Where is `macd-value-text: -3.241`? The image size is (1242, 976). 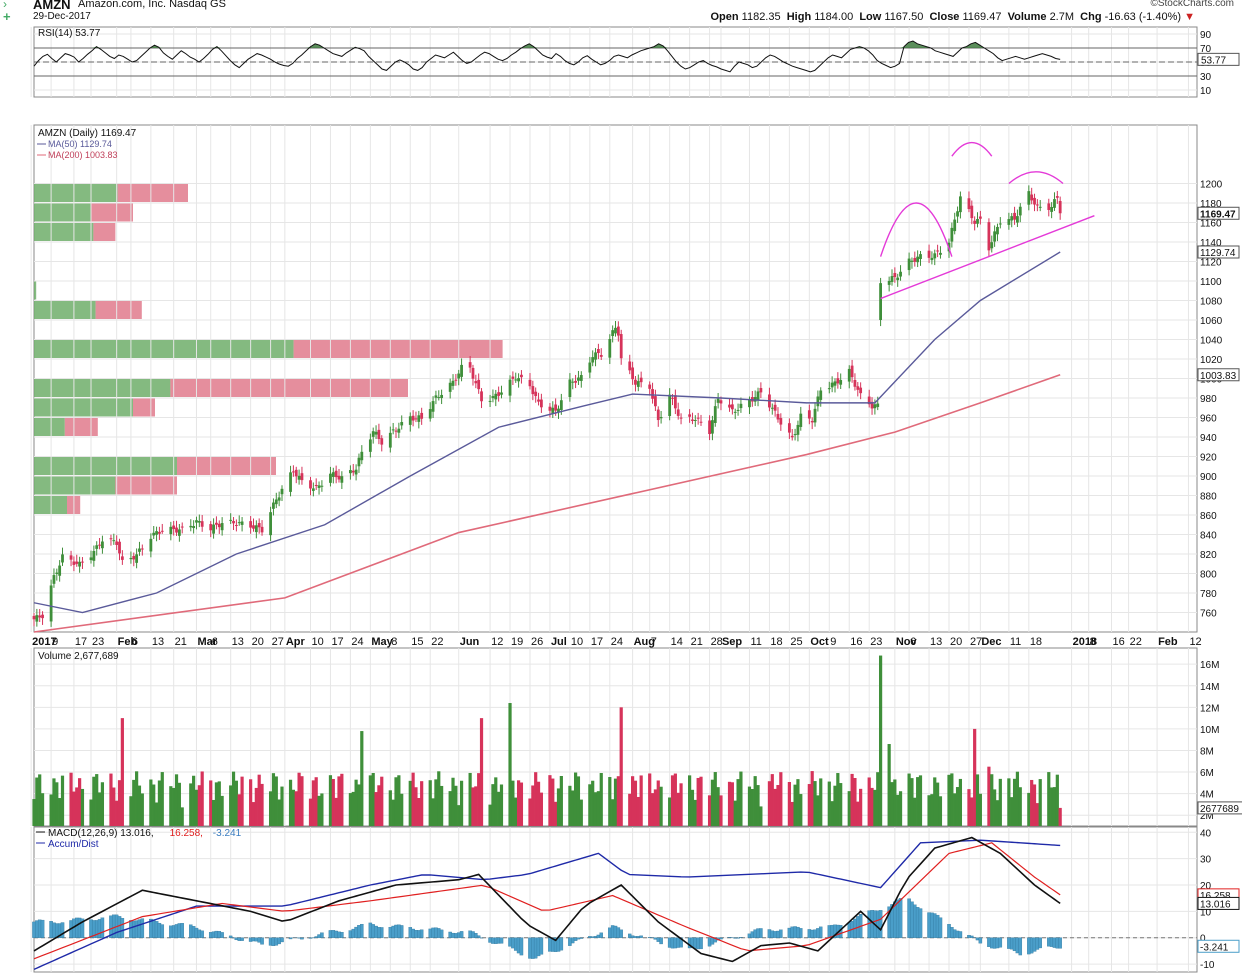 macd-value-text: -3.241 is located at coordinates (1214, 947).